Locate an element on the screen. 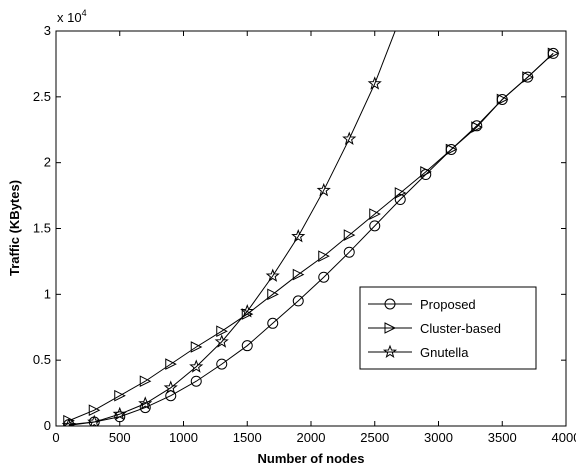 The image size is (576, 469). legend-label: Cluster-based is located at coordinates (460, 328).